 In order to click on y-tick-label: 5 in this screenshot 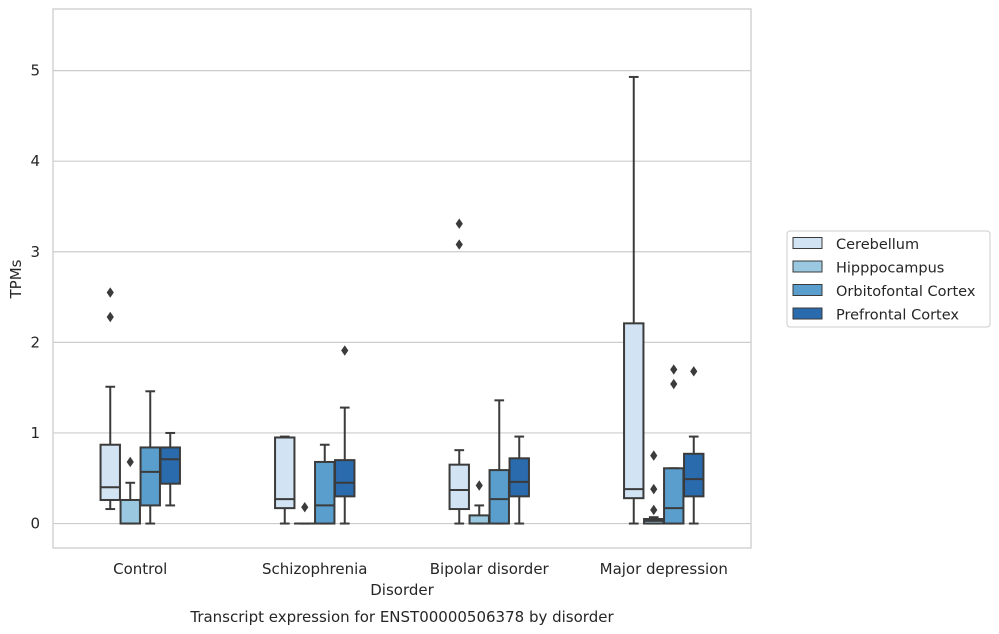, I will do `click(35, 71)`.